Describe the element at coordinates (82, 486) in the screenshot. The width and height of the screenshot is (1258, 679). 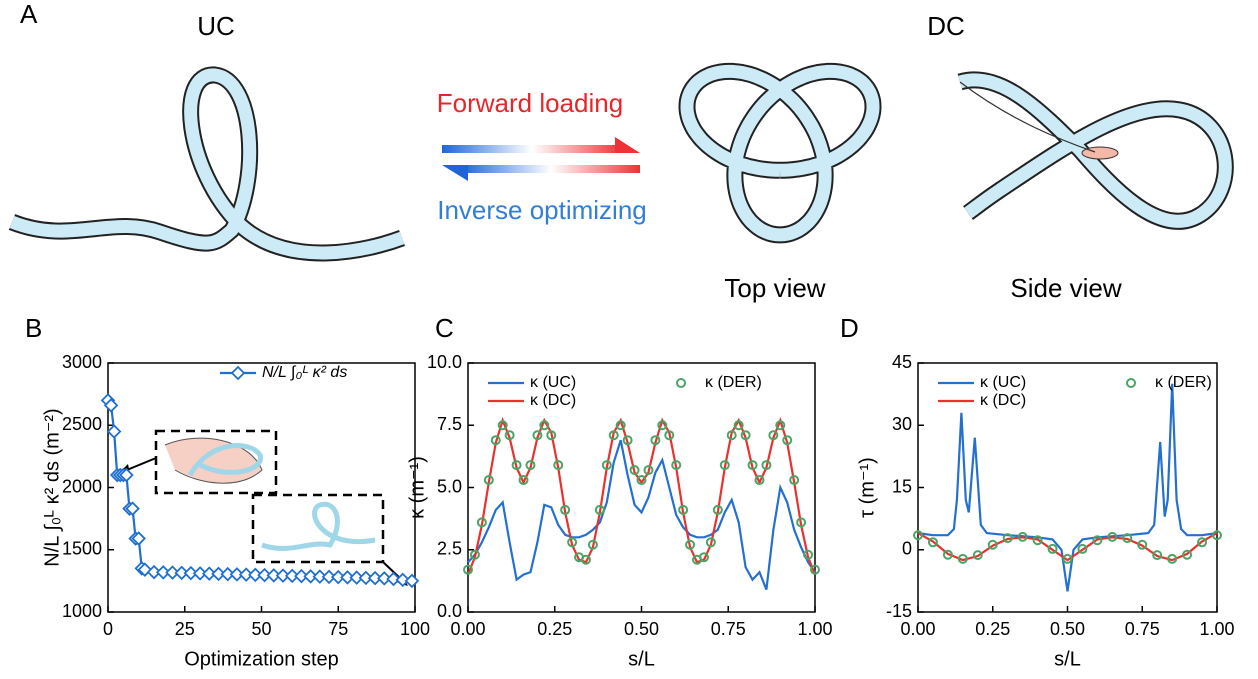
I see `y-tick-label: 2000` at that location.